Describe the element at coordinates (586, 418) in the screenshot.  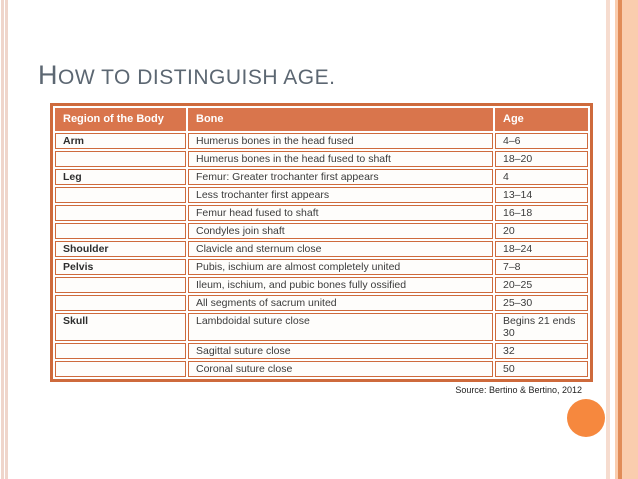
I see `accent-circle-decoration` at that location.